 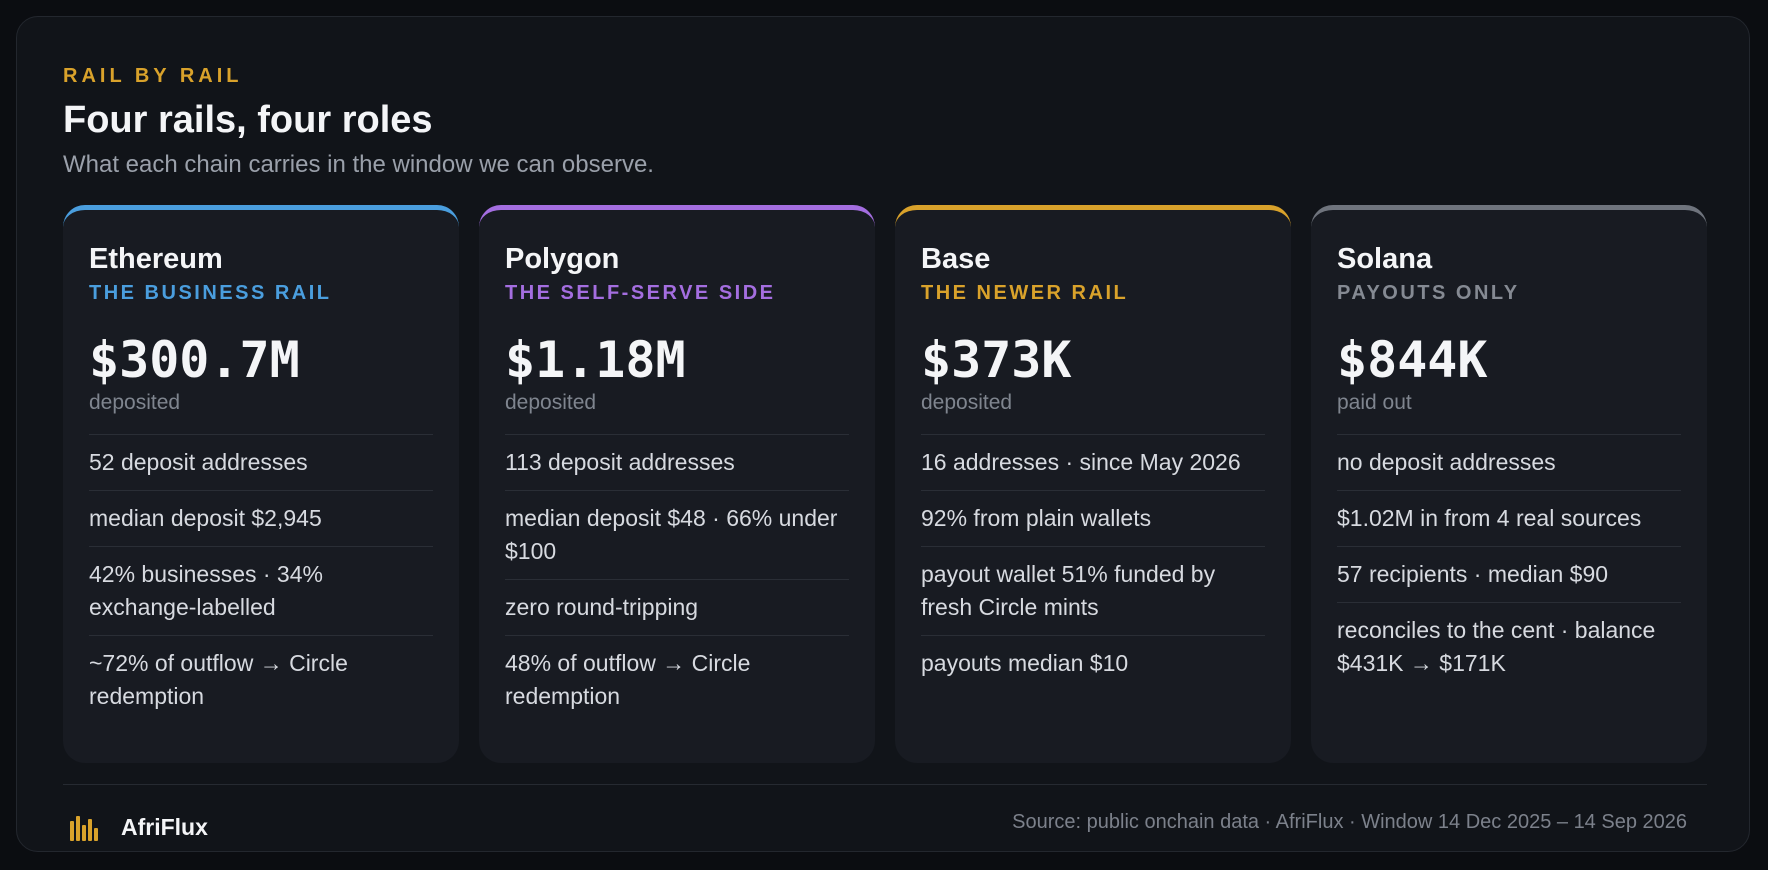 I want to click on fact-item: 52 deposit addresses, so click(x=261, y=462).